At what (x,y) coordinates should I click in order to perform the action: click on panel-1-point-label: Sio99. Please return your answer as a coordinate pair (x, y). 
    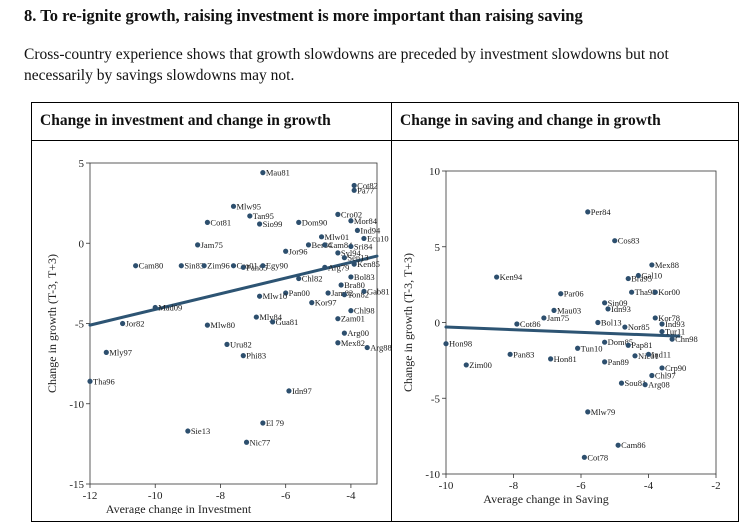
    Looking at the image, I should click on (273, 224).